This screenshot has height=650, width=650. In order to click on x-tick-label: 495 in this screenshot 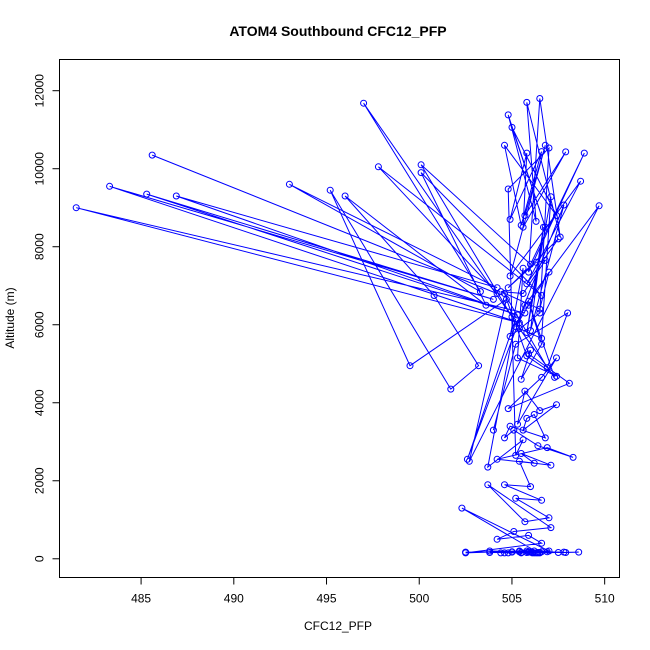, I will do `click(327, 599)`.